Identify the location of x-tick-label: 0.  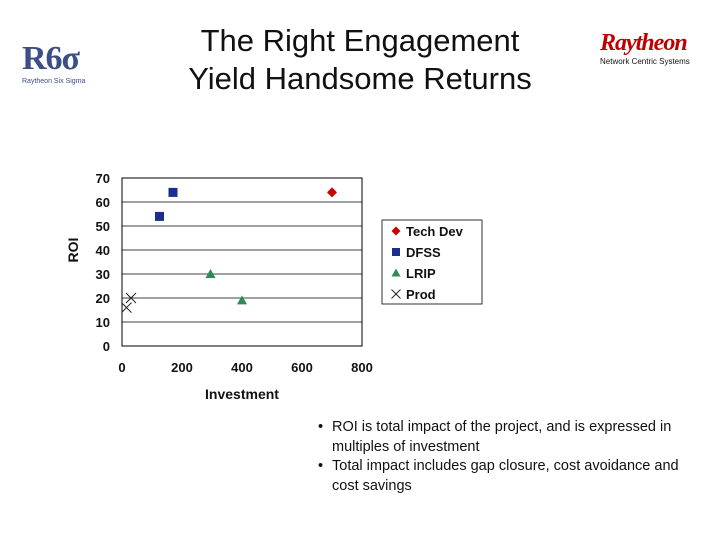
(121, 367).